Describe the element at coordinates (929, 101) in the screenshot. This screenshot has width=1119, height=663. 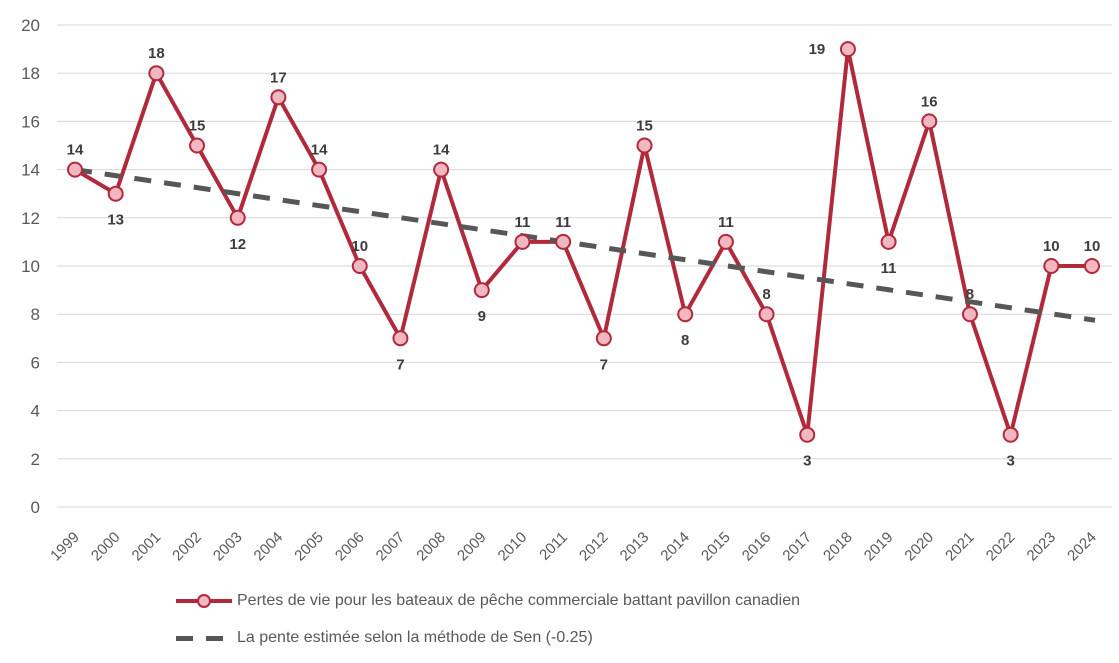
I see `data-point-label: 16` at that location.